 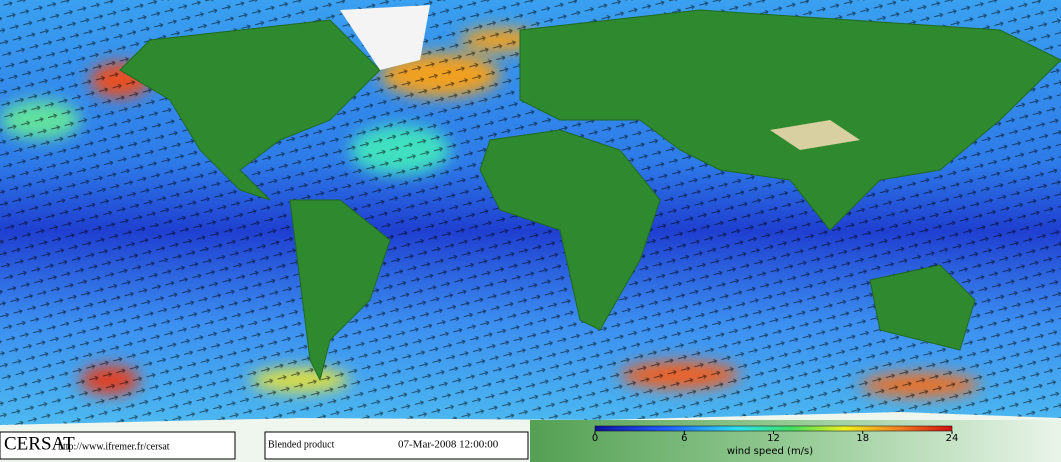 I want to click on product: Blended product, so click(x=301, y=444).